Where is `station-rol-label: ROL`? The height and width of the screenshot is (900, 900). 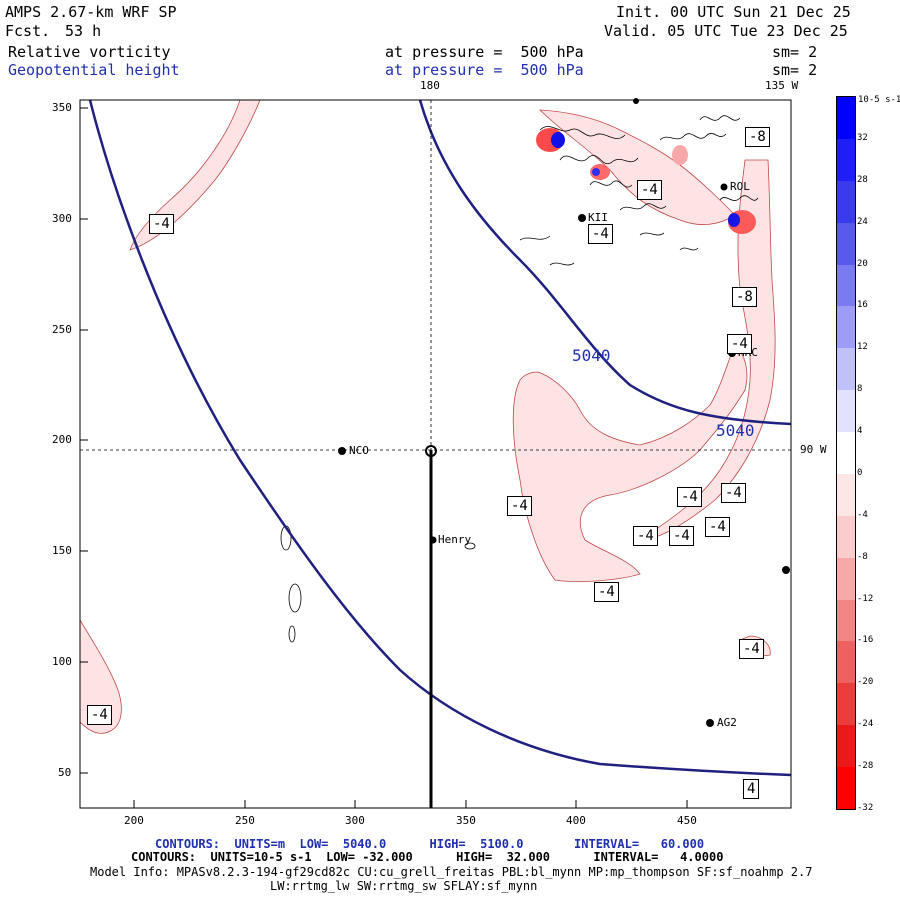 station-rol-label: ROL is located at coordinates (740, 186).